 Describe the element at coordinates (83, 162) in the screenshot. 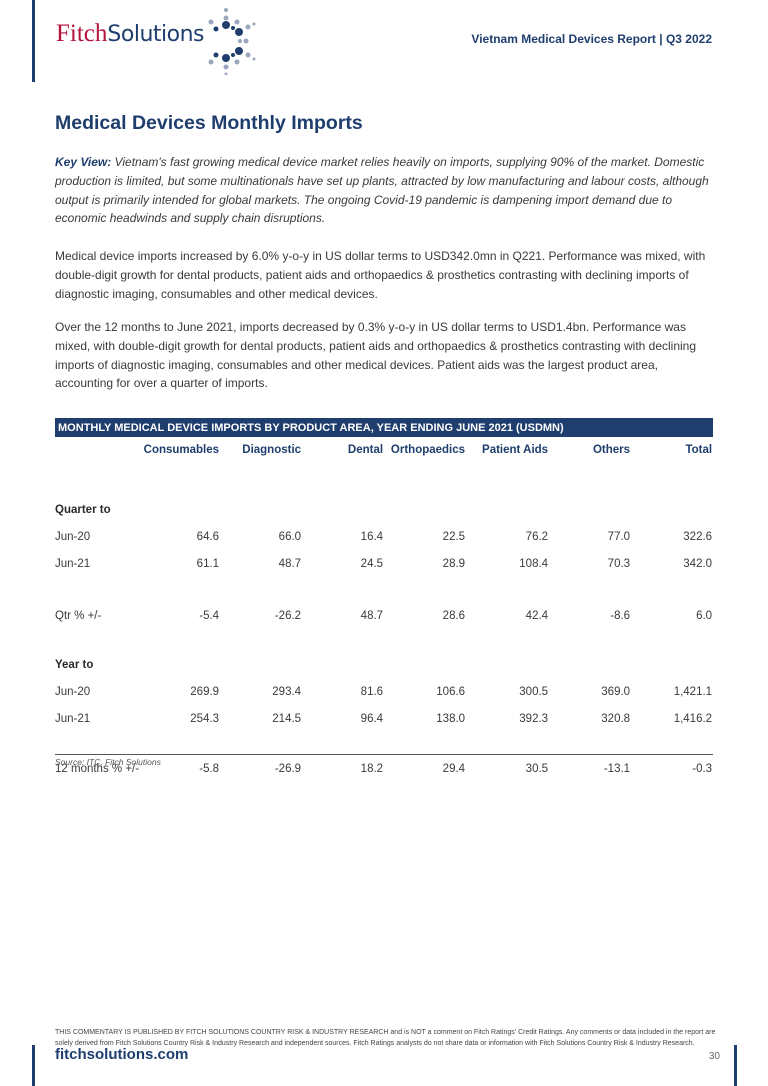

I see `key-view-label: Key View:` at that location.